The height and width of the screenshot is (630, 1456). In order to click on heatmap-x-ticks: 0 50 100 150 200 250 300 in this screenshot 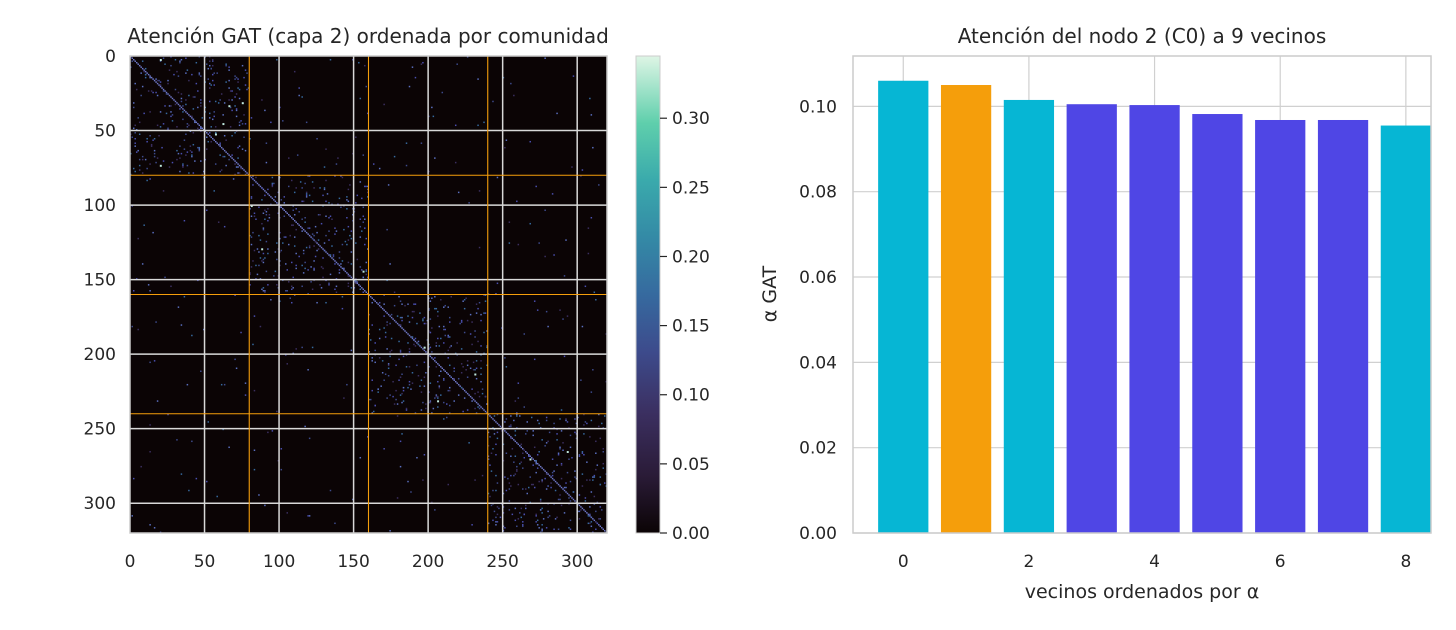, I will do `click(359, 562)`.